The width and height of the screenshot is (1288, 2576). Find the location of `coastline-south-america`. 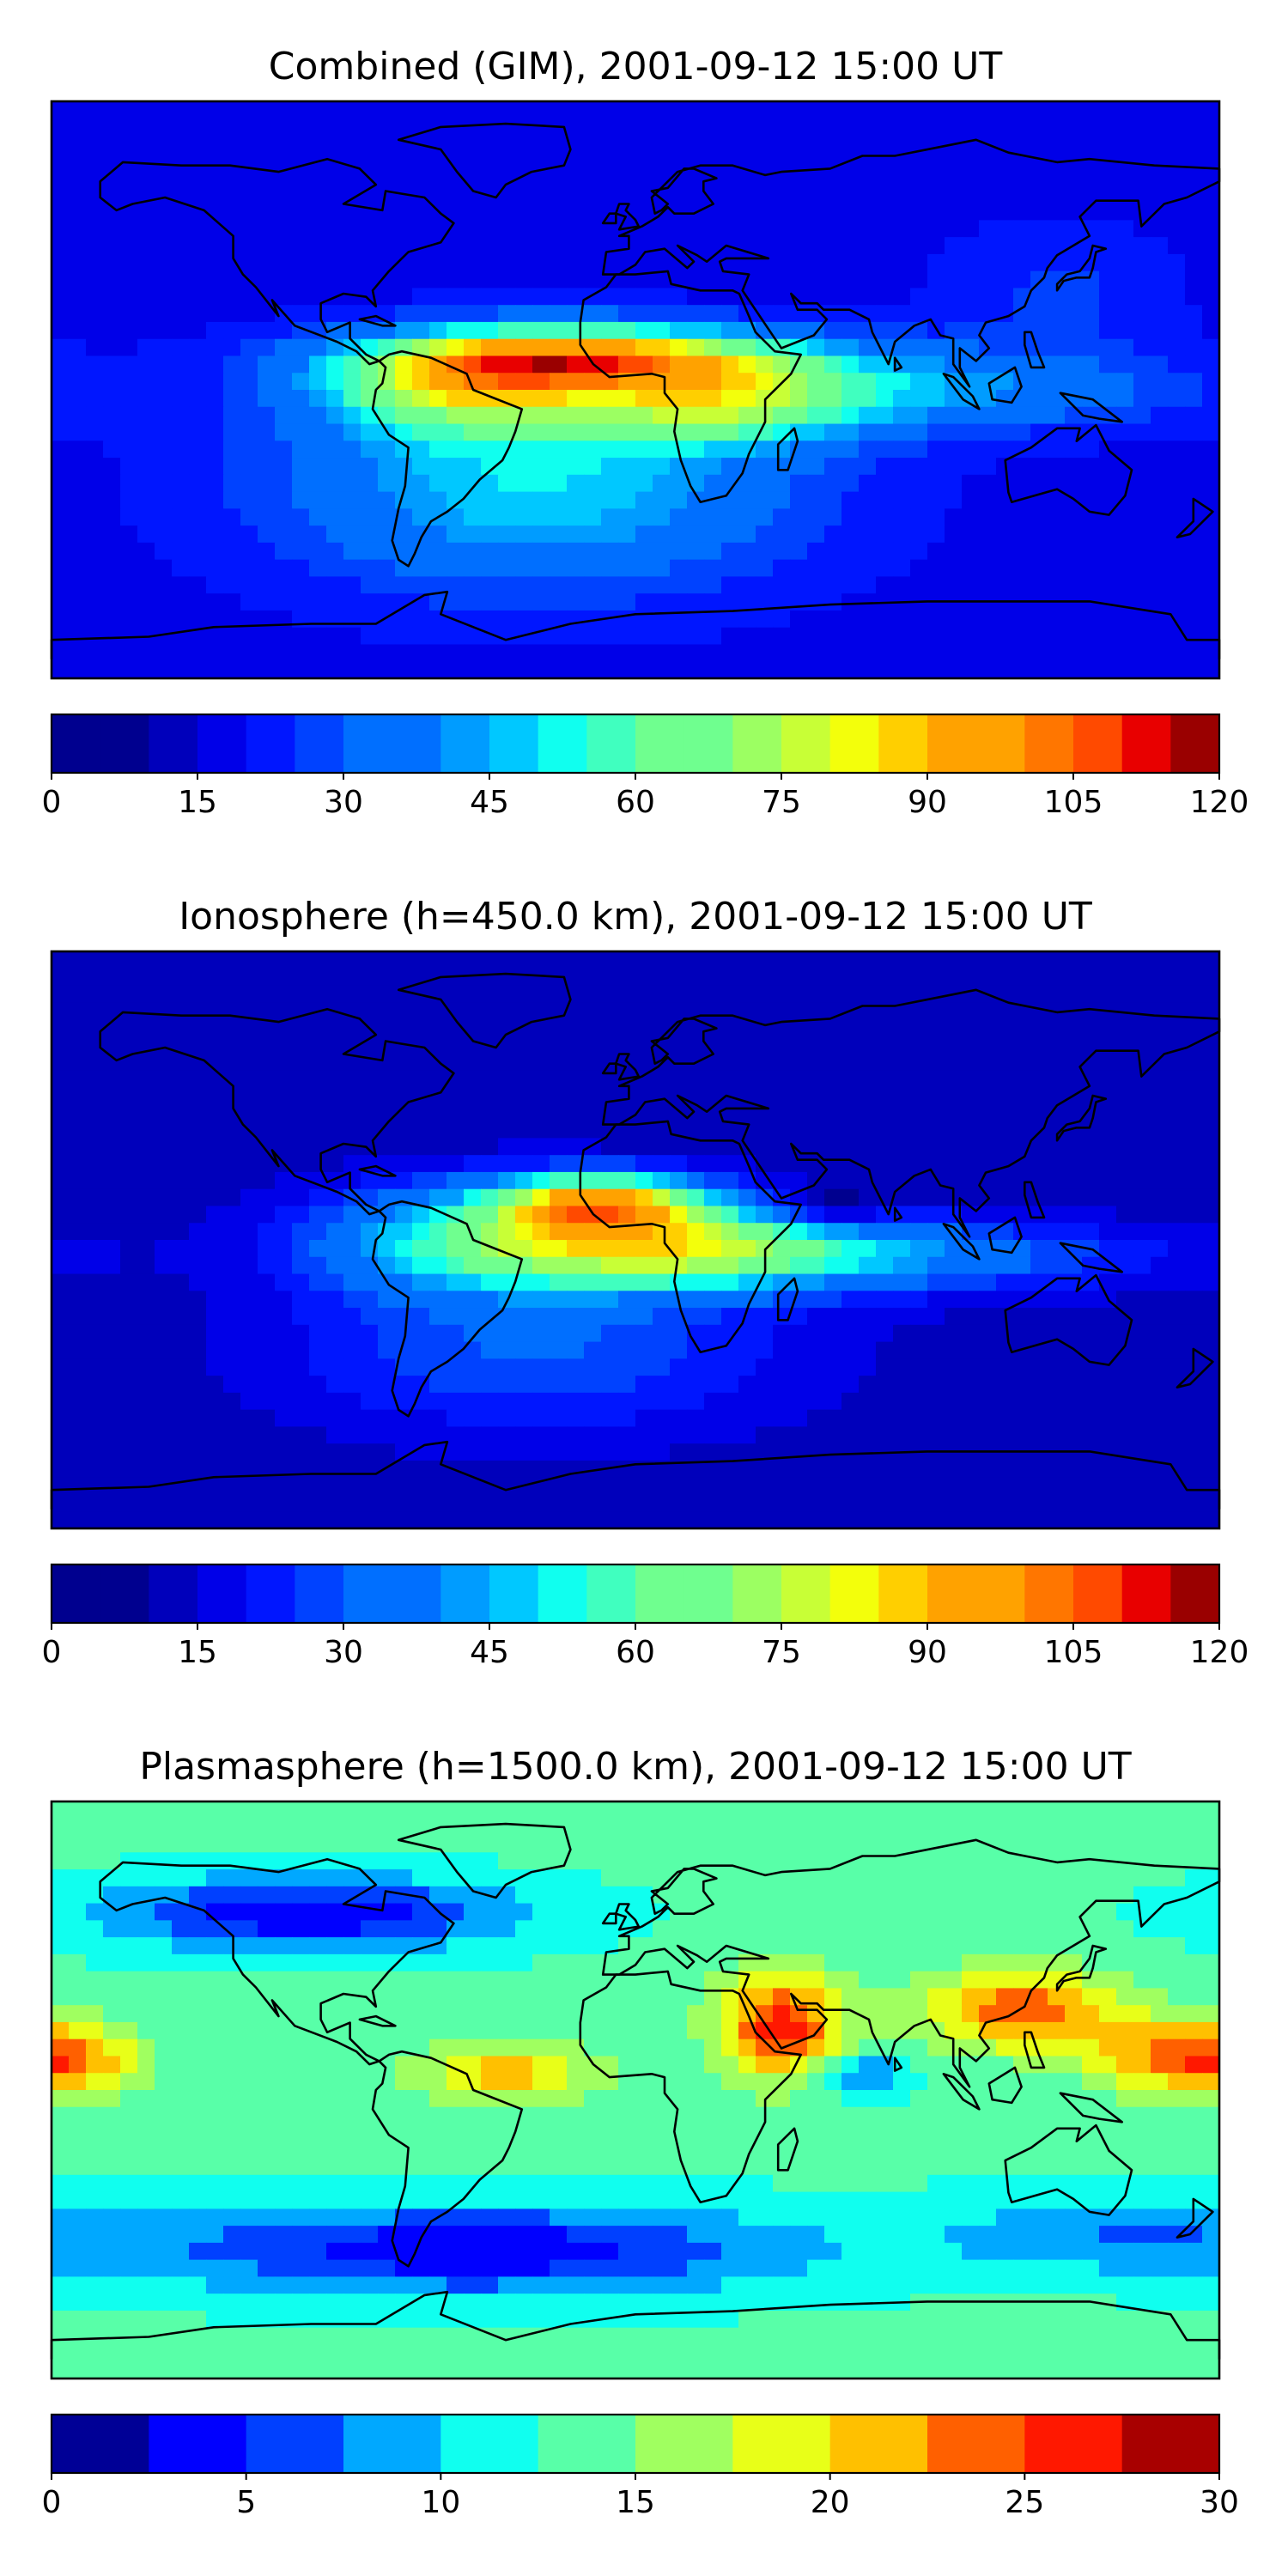

coastline-south-america is located at coordinates (448, 459).